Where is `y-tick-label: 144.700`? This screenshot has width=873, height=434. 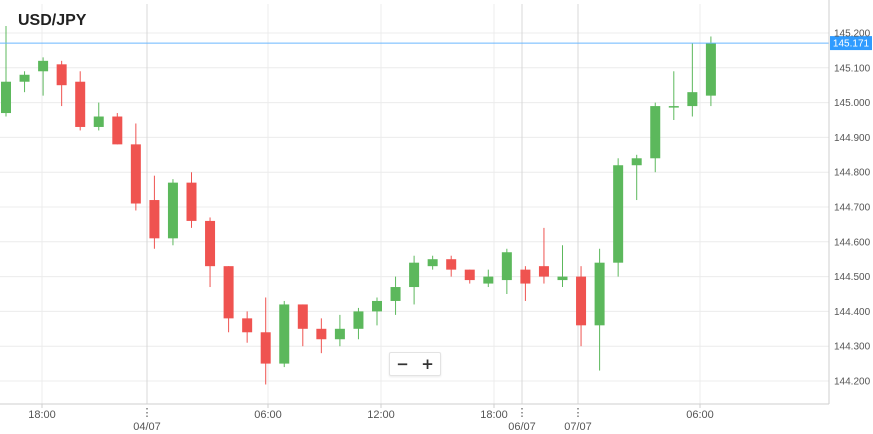 y-tick-label: 144.700 is located at coordinates (852, 208).